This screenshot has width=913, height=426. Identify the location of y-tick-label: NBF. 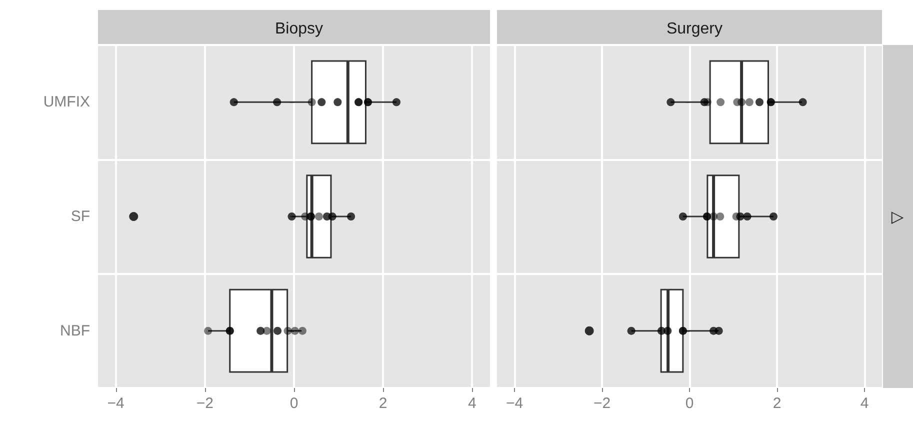
(75, 331).